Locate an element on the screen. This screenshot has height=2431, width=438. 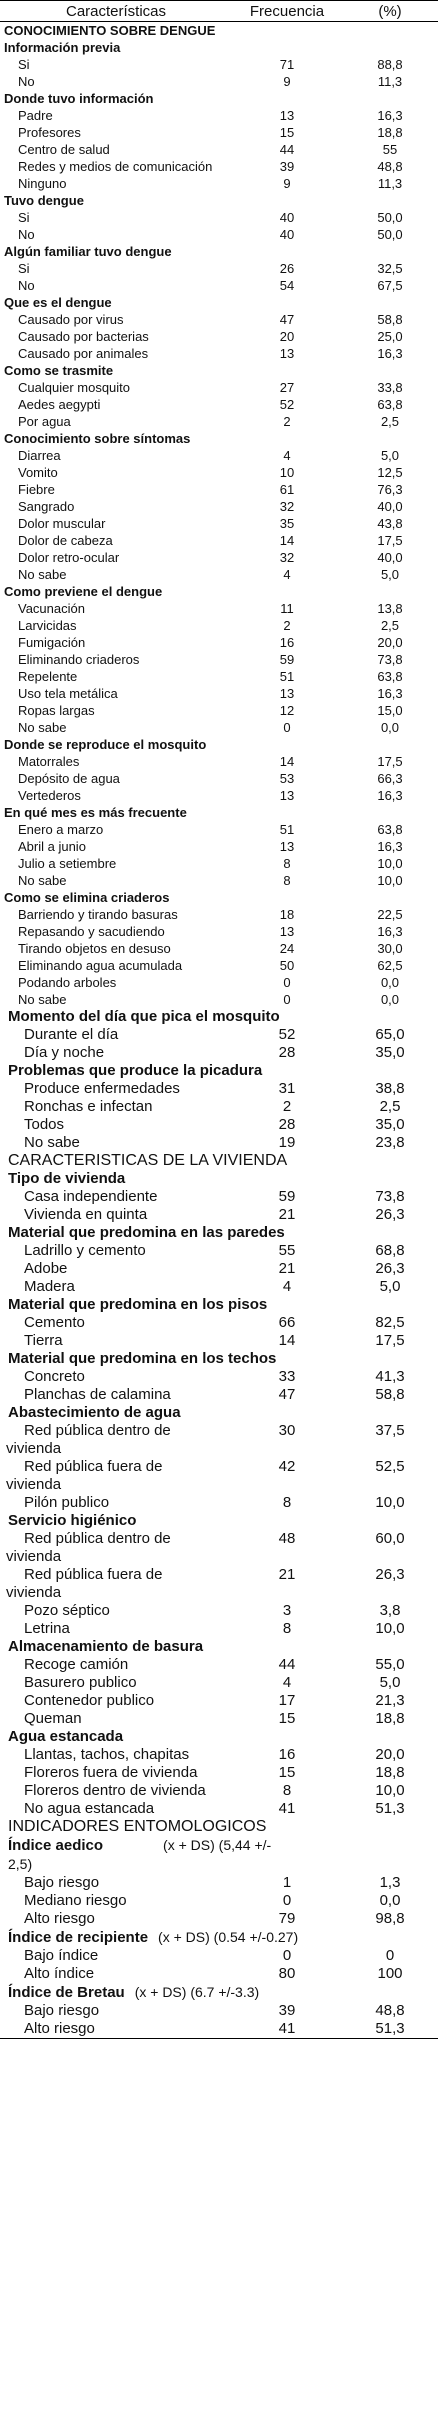
row-label-text: Repasando y sacudiendo is located at coordinates (91, 931).